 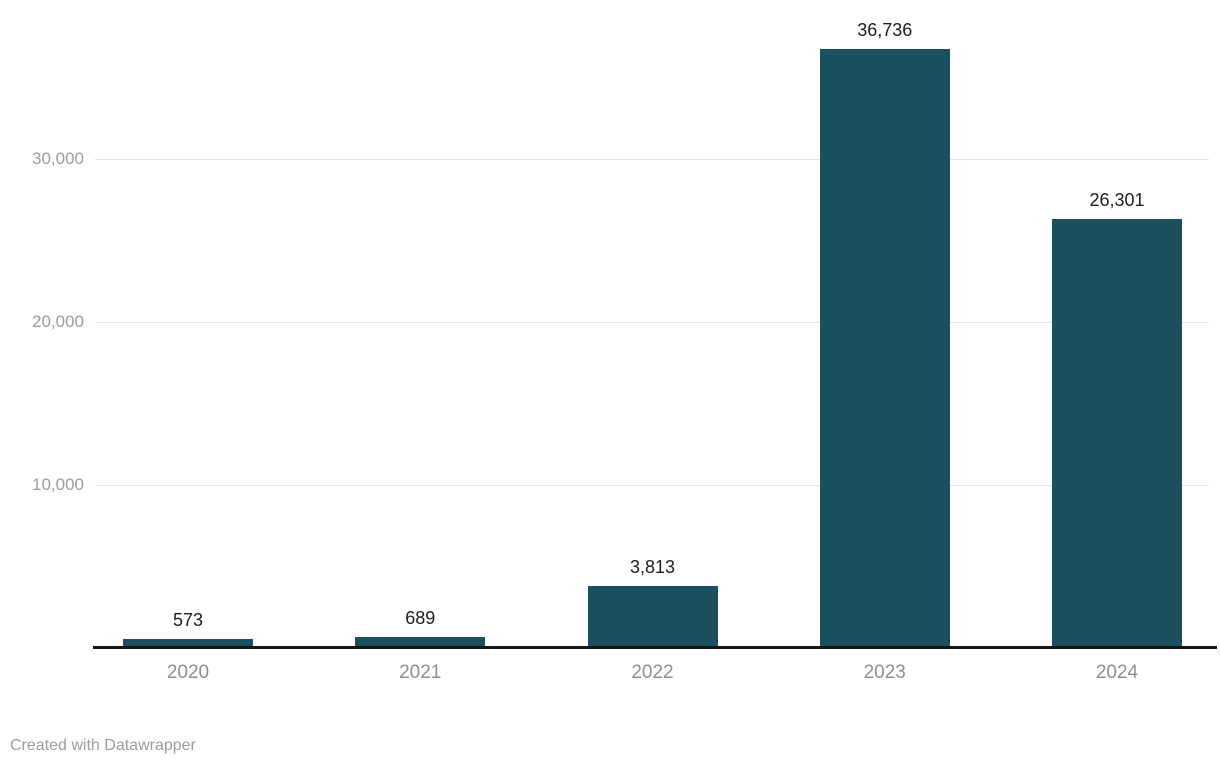 I want to click on value-label-2023: 36,736, so click(x=885, y=30).